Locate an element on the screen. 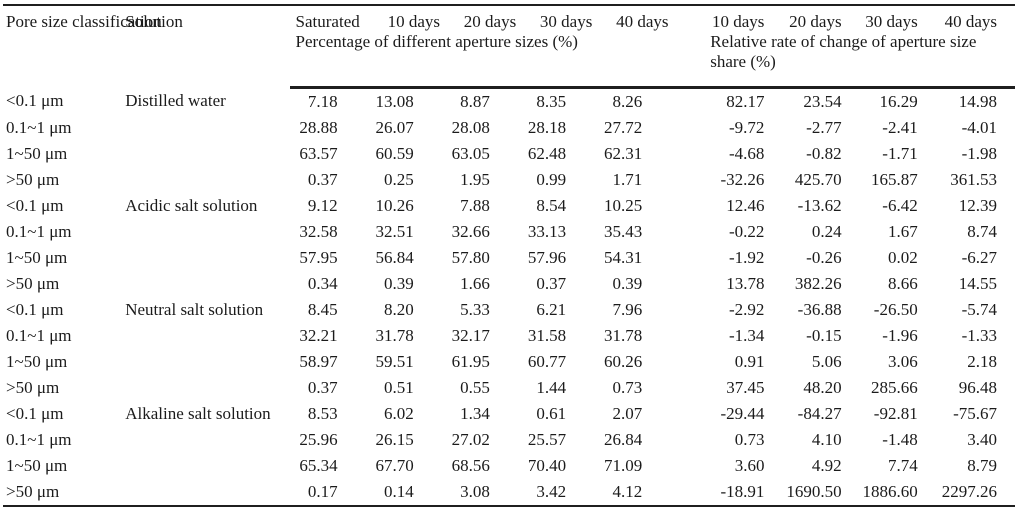  value-cell: 32.58 is located at coordinates (318, 231).